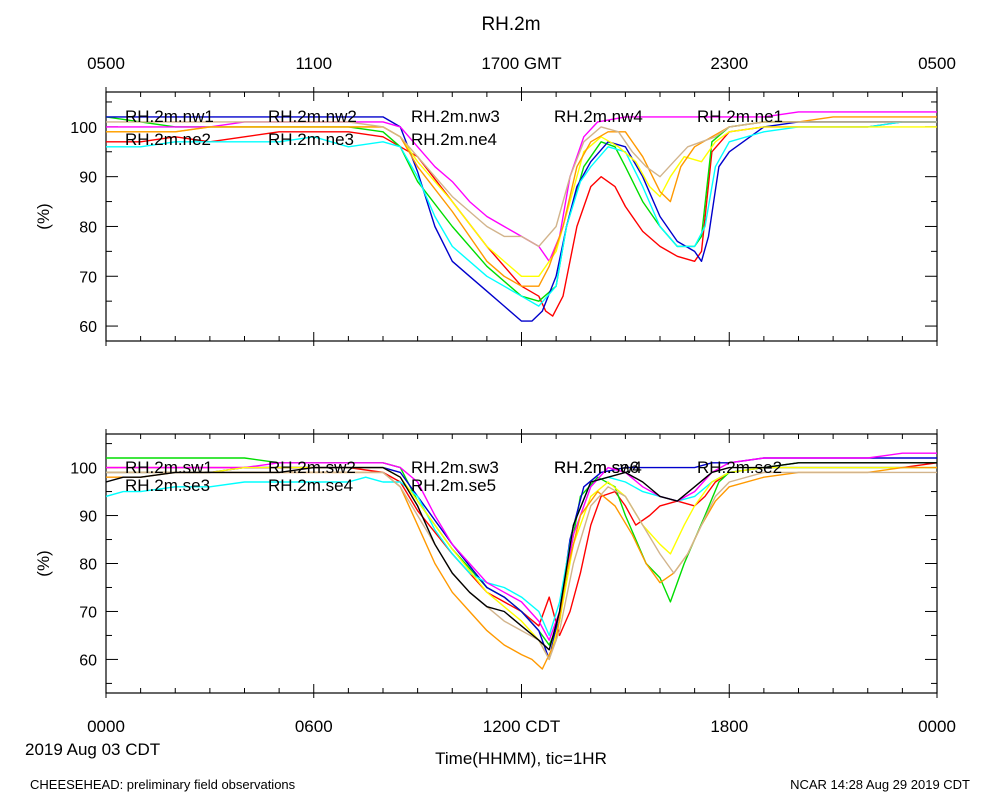 This screenshot has width=1000, height=800. I want to click on legend-label: RH.2m.sw1, so click(169, 467).